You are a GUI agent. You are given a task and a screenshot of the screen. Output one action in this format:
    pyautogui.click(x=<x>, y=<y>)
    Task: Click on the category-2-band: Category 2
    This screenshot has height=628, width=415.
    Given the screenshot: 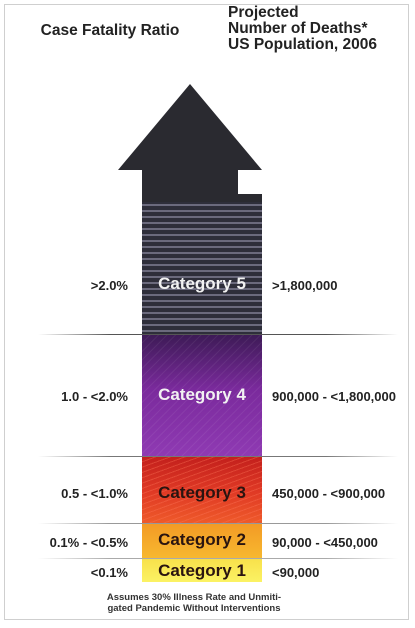 What is the action you would take?
    pyautogui.click(x=202, y=540)
    